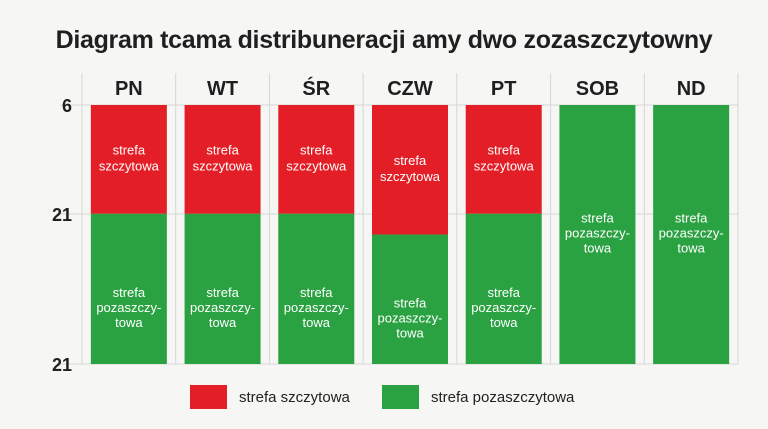  What do you see at coordinates (222, 89) in the screenshot?
I see `category-label: WT` at bounding box center [222, 89].